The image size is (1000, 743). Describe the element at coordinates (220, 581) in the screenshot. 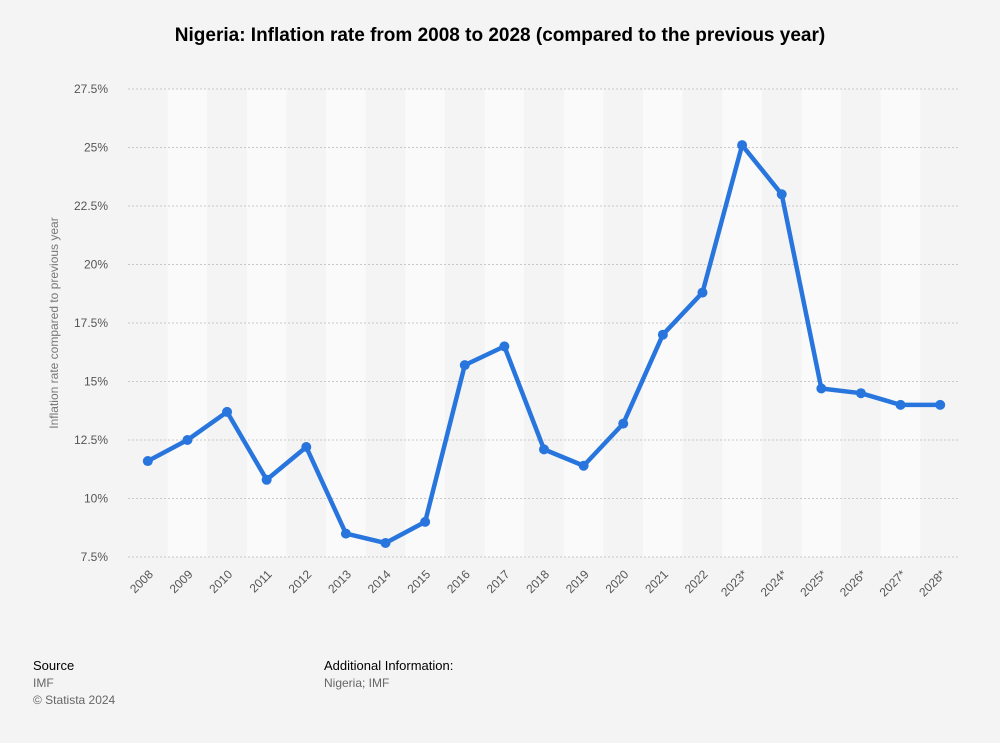

I see `x-tick-label: 2010` at that location.